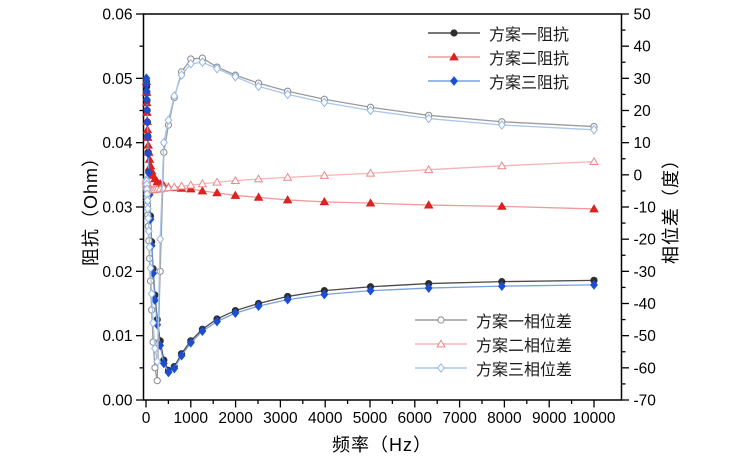  What do you see at coordinates (643, 47) in the screenshot?
I see `right-tick-label: 40` at bounding box center [643, 47].